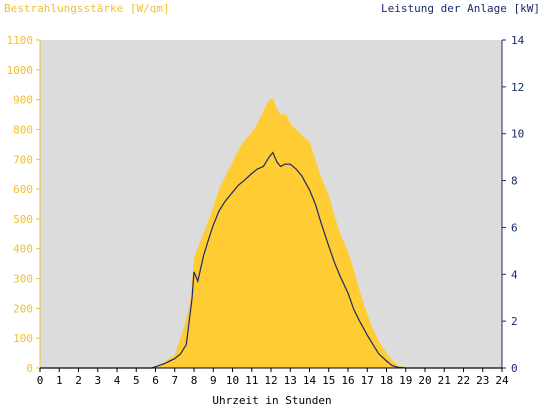 Image resolution: width=544 pixels, height=408 pixels. I want to click on left-tick-label: 1100, so click(20, 40).